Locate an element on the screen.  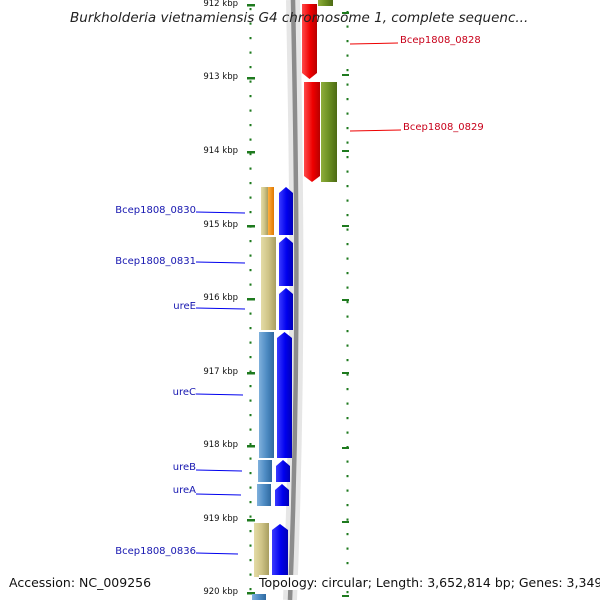
ruler-label: 915 kbp is located at coordinates (220, 225).